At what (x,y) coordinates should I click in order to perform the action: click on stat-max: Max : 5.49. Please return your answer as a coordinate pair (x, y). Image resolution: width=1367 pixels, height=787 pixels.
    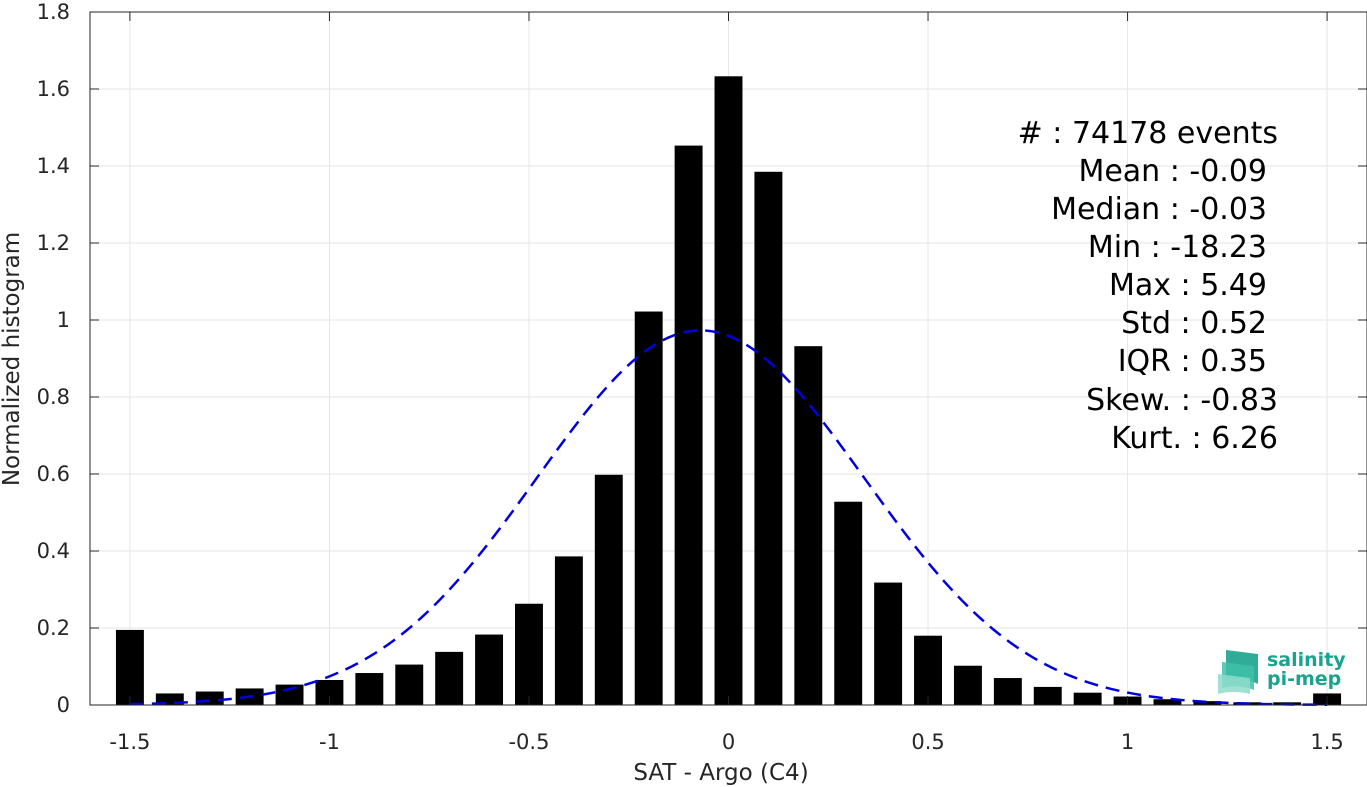
    Looking at the image, I should click on (1188, 285).